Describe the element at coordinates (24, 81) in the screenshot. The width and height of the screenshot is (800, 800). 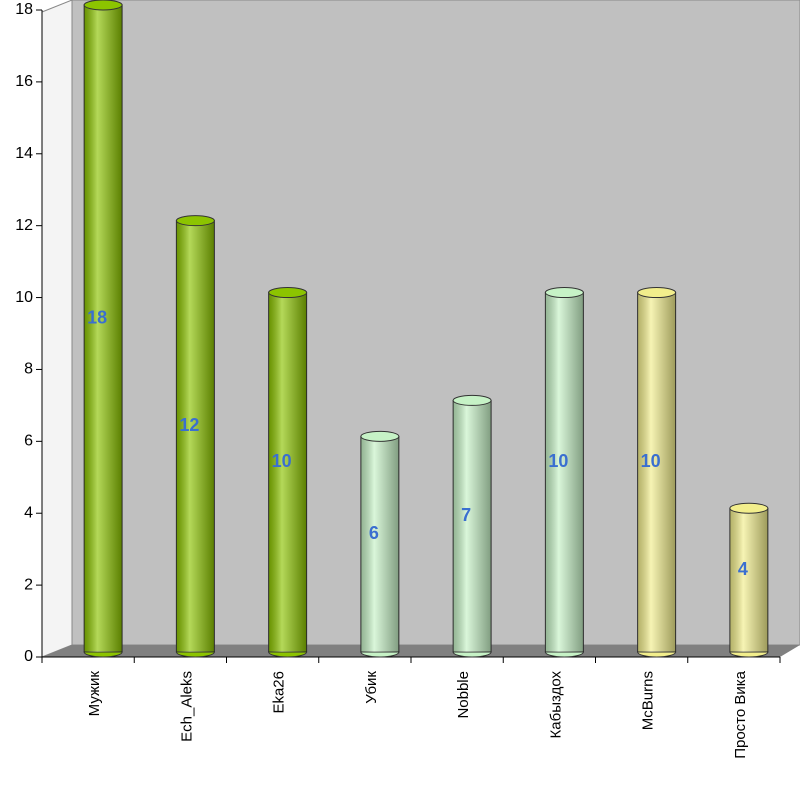
I see `y-tick-label: 16` at that location.